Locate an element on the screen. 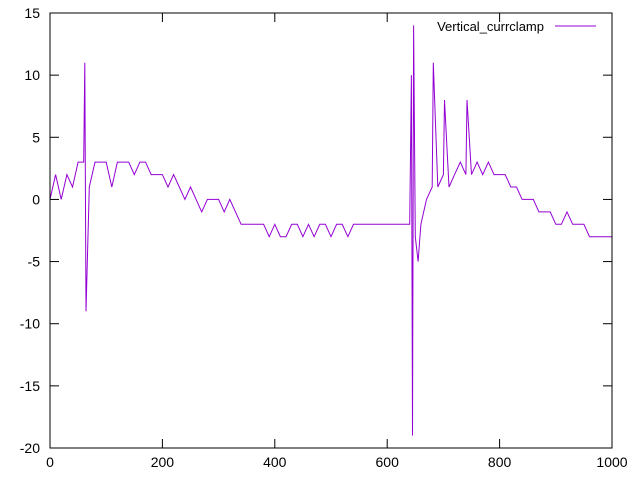 This screenshot has height=480, width=640. x-tick-label: 800 is located at coordinates (500, 462).